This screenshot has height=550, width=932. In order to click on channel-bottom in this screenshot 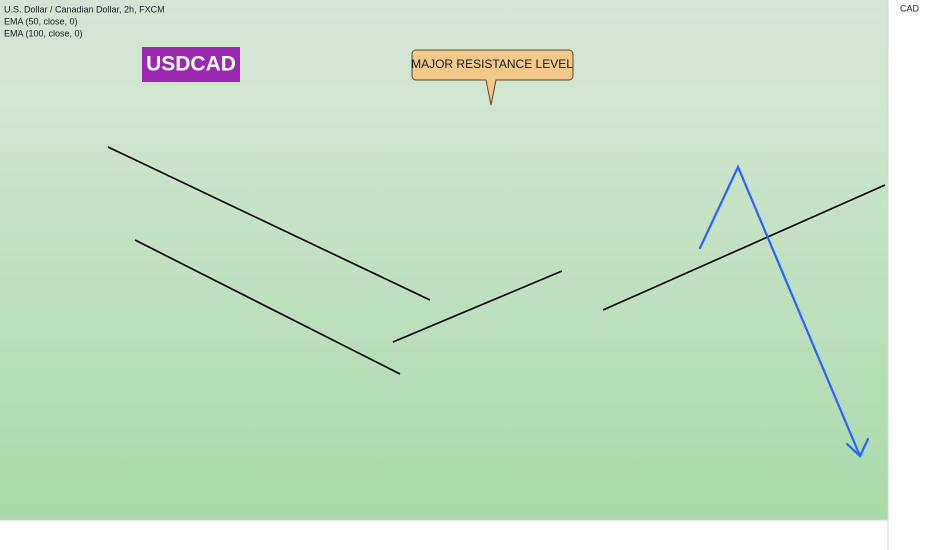, I will do `click(267, 307)`.